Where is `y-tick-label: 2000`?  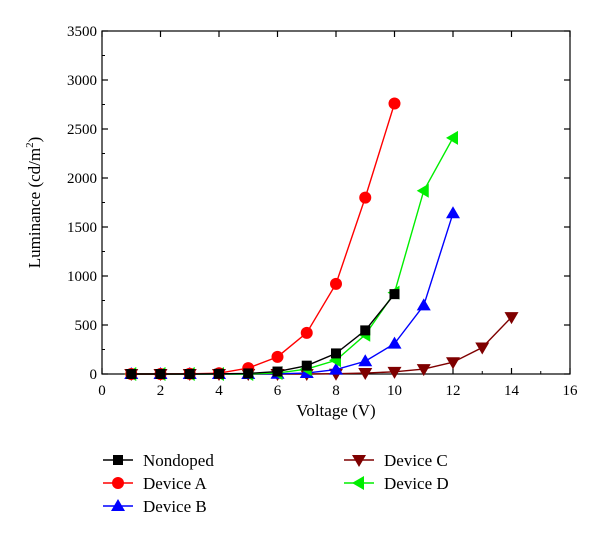 y-tick-label: 2000 is located at coordinates (82, 179).